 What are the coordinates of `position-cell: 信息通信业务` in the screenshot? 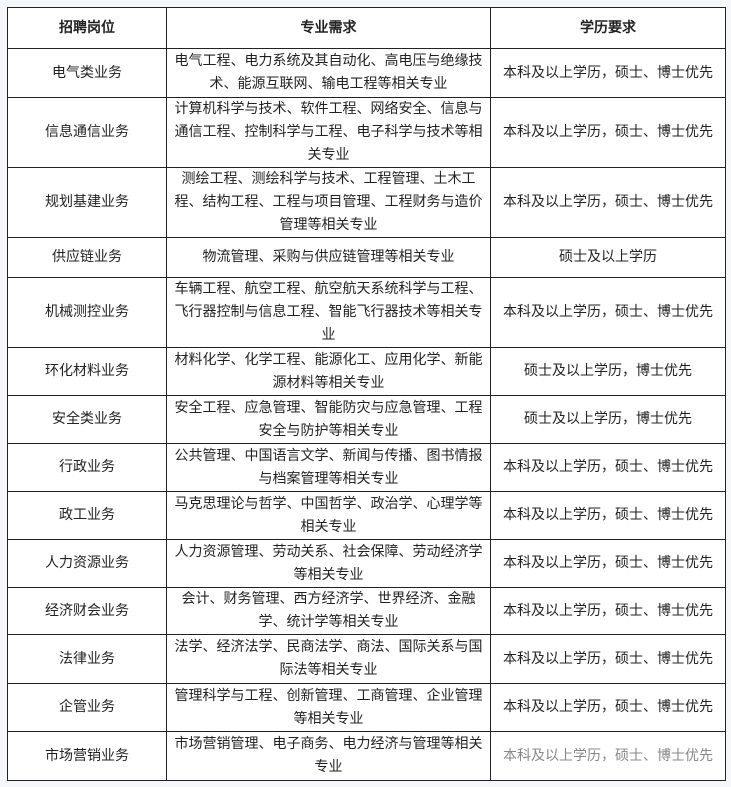 It's located at (87, 132).